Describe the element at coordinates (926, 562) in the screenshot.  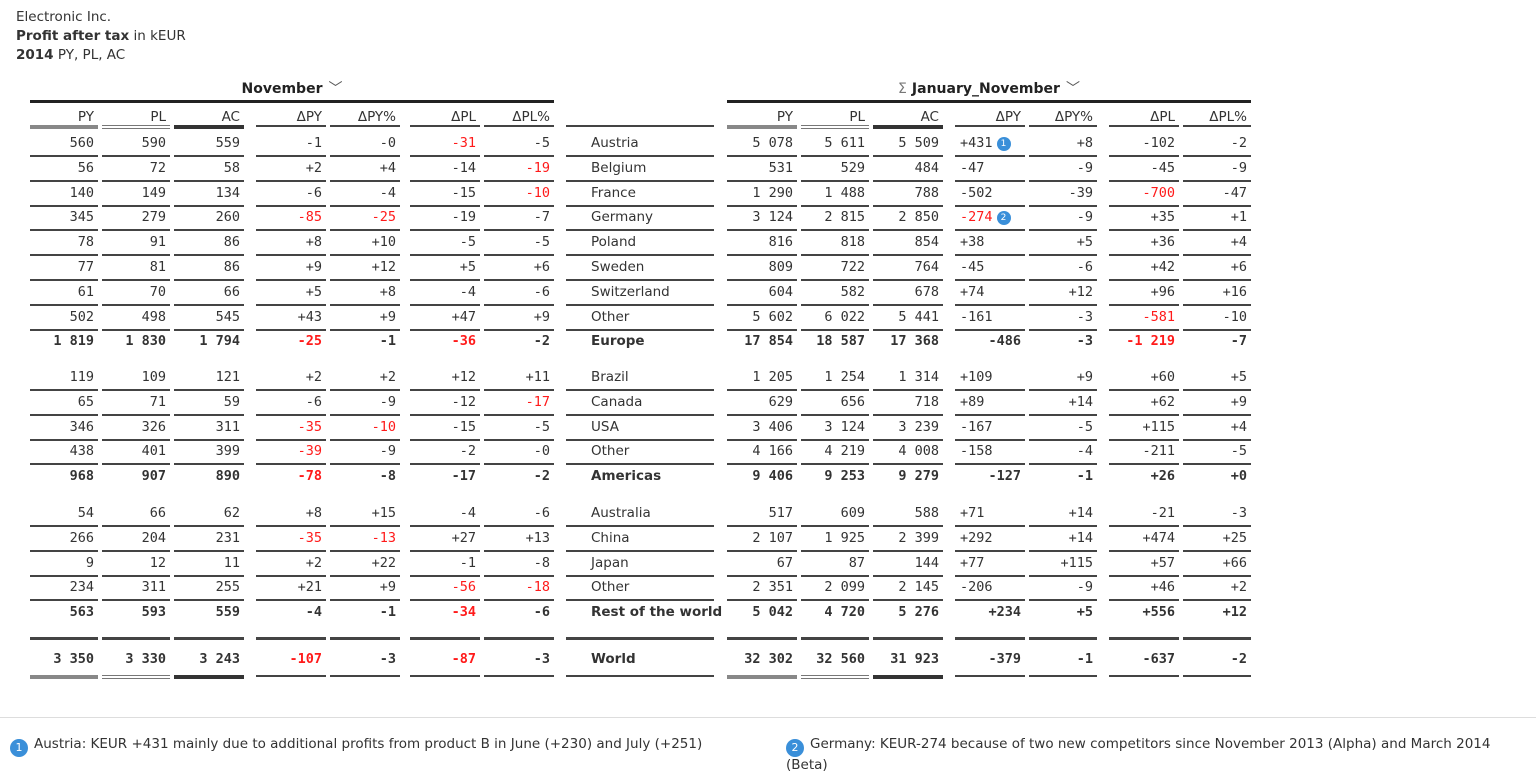
I see `value-cell: 144` at that location.